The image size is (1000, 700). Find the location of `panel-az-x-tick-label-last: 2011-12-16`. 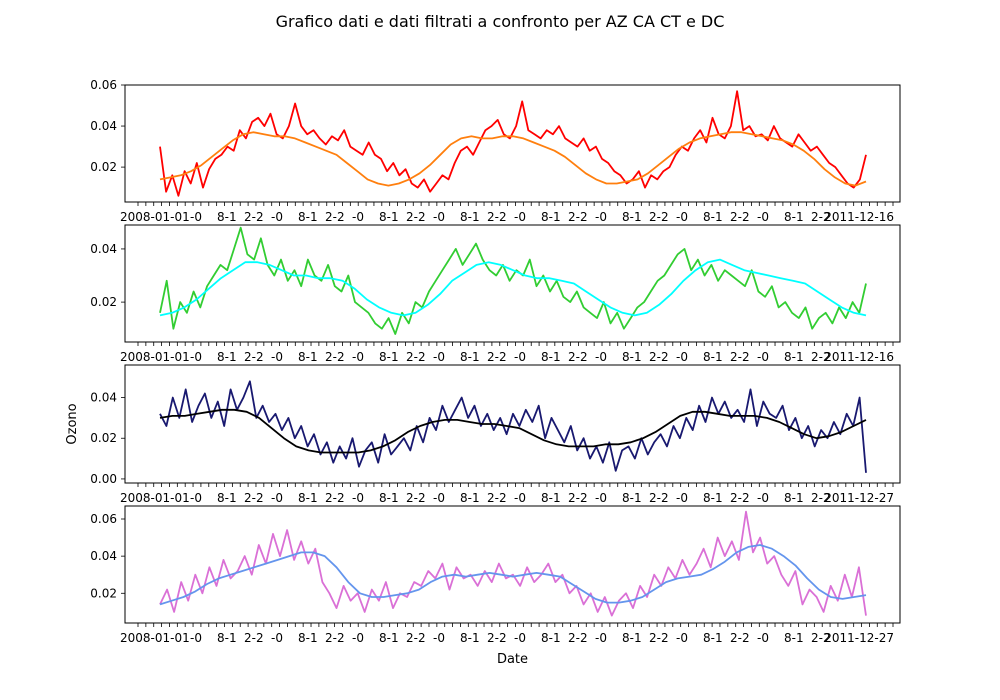

panel-az-x-tick-label-last: 2011-12-16 is located at coordinates (859, 217).